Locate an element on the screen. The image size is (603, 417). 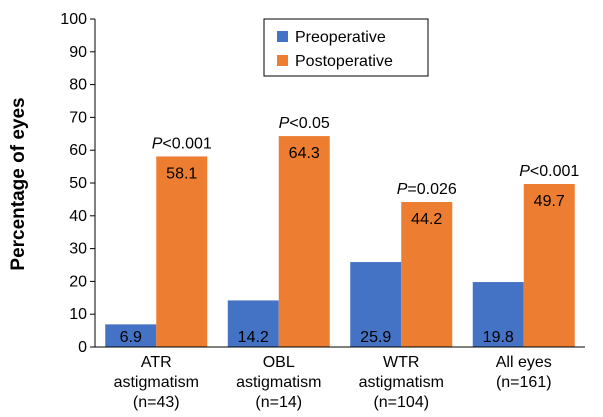
bar-data-label: 14.2 is located at coordinates (253, 337).